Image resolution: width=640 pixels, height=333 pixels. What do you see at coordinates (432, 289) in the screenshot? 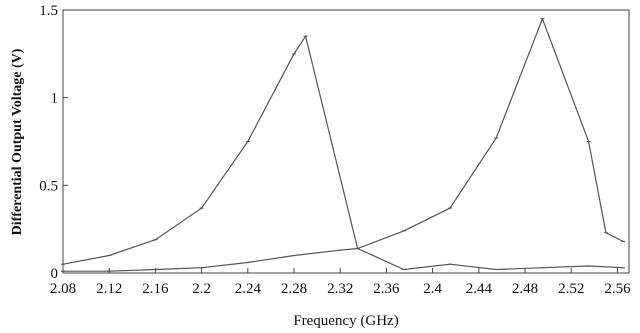
I see `x-tick-label: 2.4` at bounding box center [432, 289].